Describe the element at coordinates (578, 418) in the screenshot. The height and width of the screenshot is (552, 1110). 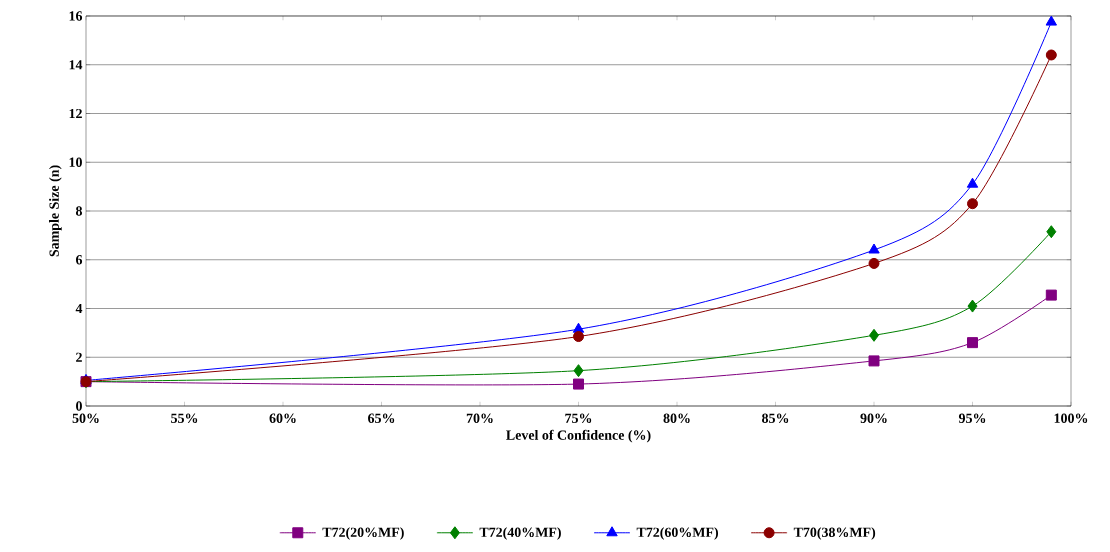
I see `x-tick-label: 75%` at that location.